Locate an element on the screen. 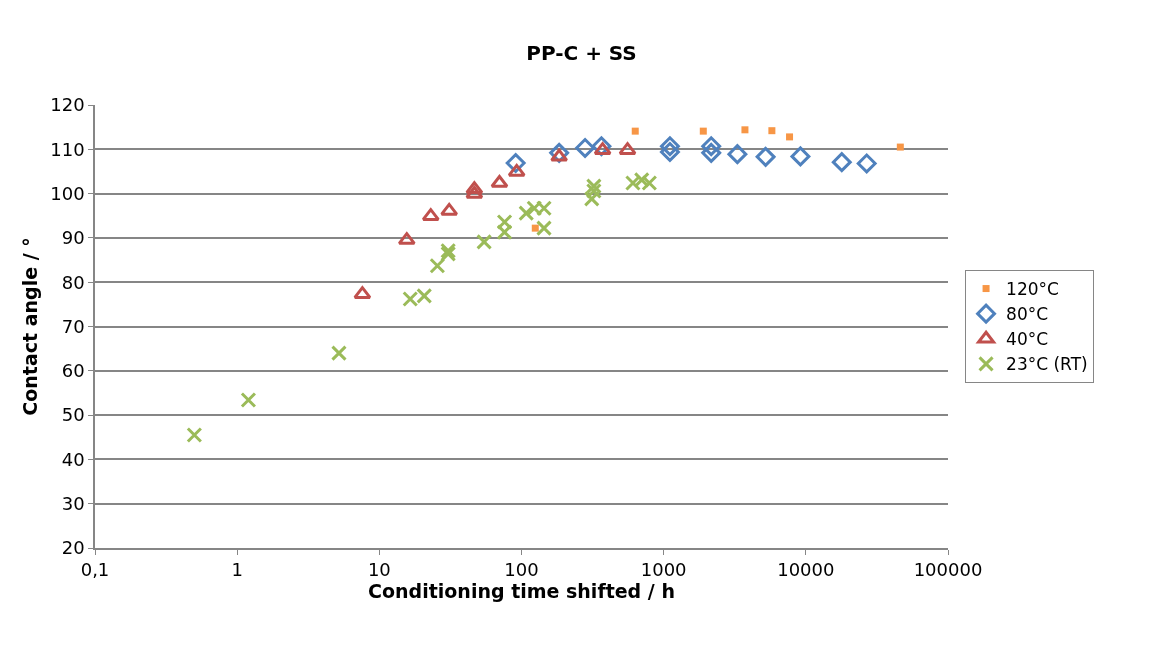 This screenshot has width=1163, height=651. y-tick-label: 20 is located at coordinates (73, 548).